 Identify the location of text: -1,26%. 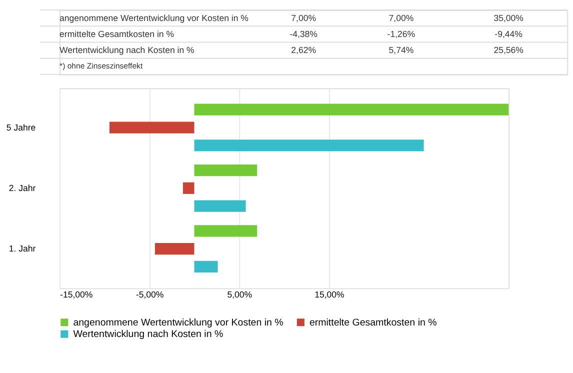
(401, 34).